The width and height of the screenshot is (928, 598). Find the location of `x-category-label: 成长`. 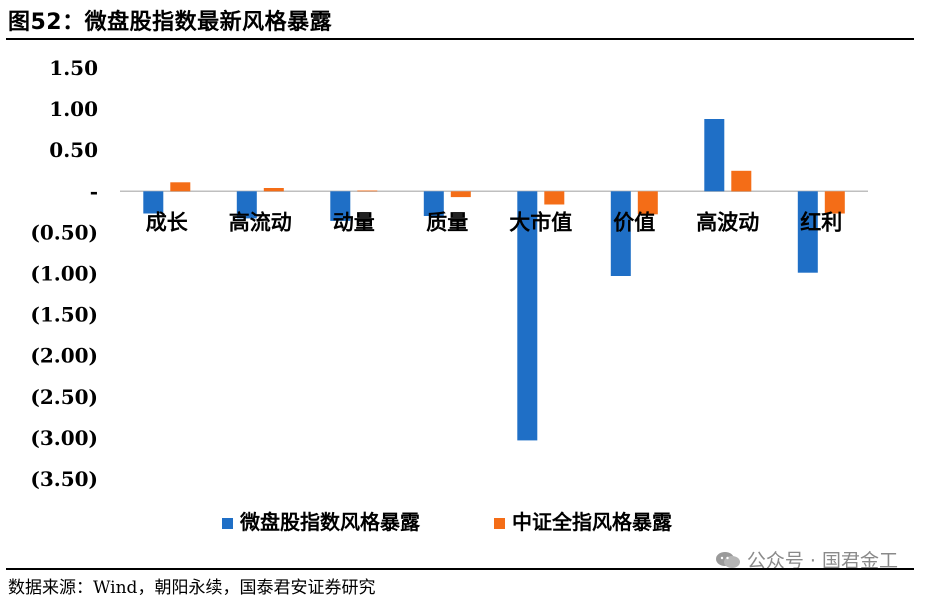

x-category-label: 成长 is located at coordinates (167, 222).